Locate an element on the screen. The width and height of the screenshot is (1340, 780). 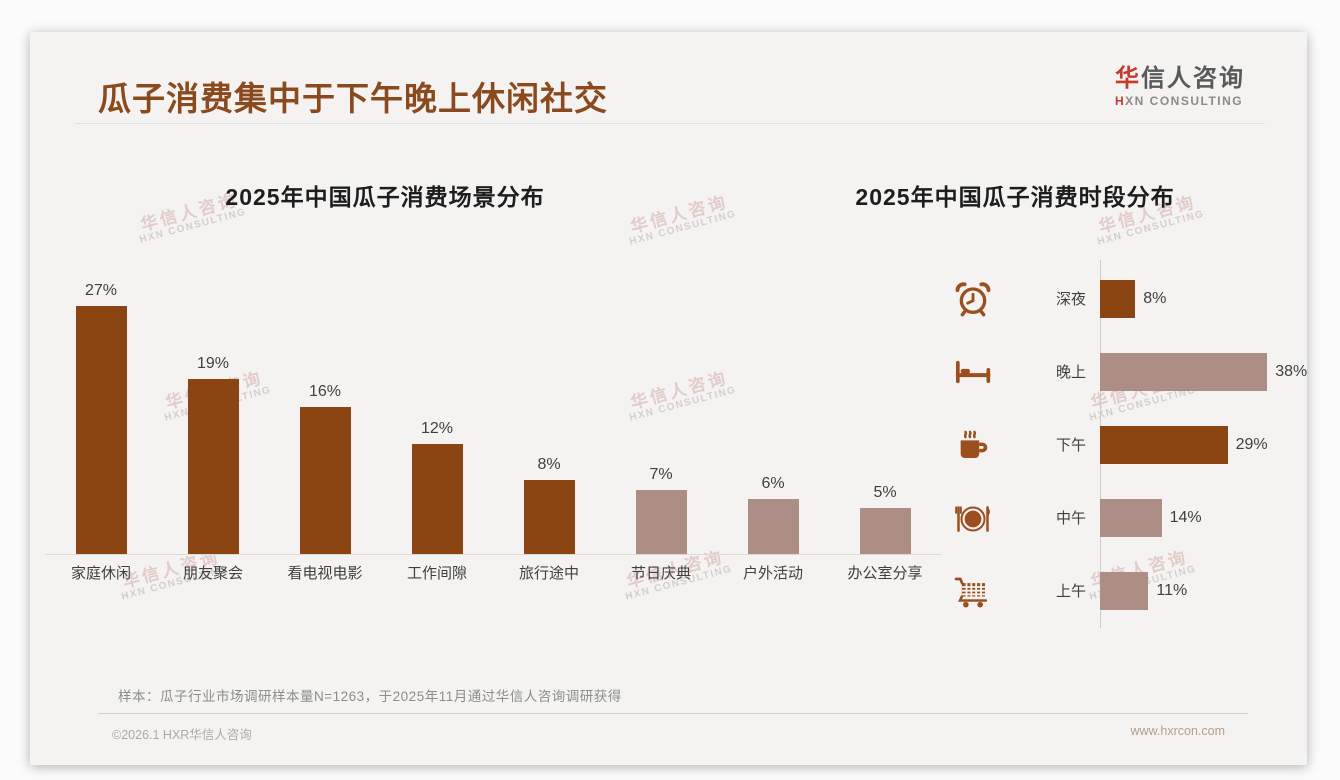
bar-value-label: 7% is located at coordinates (661, 474).